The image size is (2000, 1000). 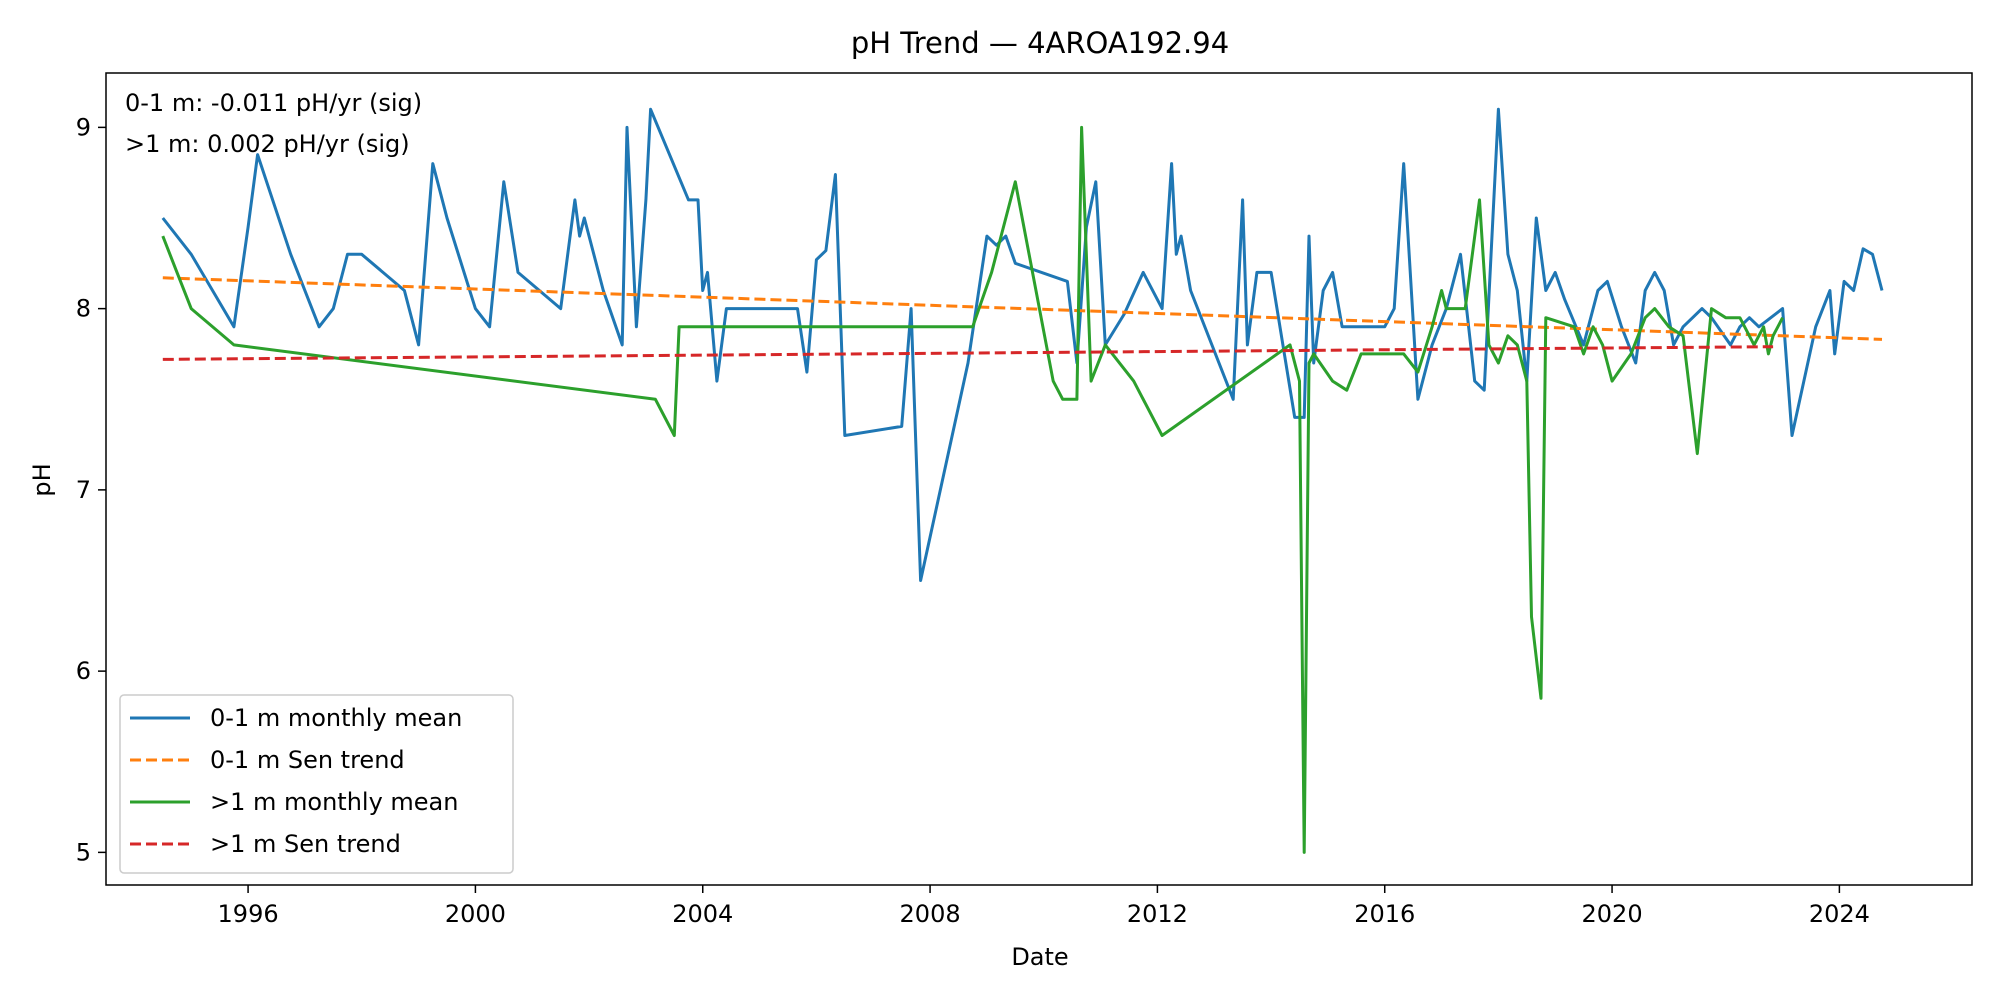 I want to click on y-tick-label: 7, so click(x=83, y=490).